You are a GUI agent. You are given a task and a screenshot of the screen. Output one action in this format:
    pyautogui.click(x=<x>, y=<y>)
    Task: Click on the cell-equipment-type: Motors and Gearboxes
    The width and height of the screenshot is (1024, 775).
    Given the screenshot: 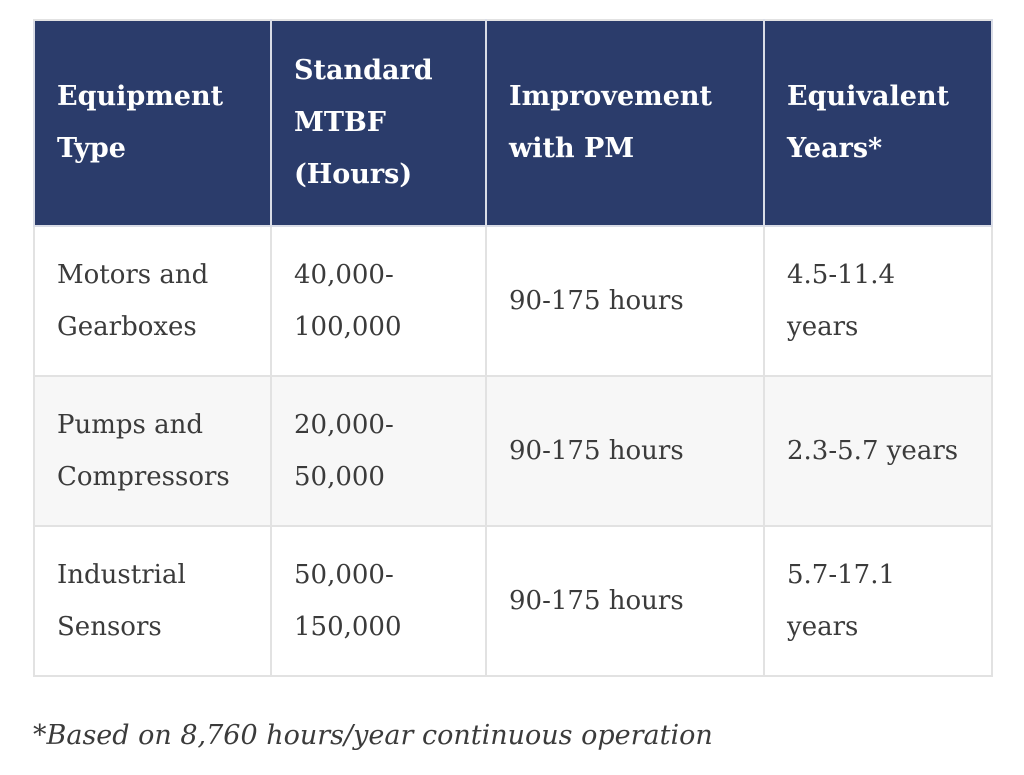 What is the action you would take?
    pyautogui.click(x=152, y=301)
    